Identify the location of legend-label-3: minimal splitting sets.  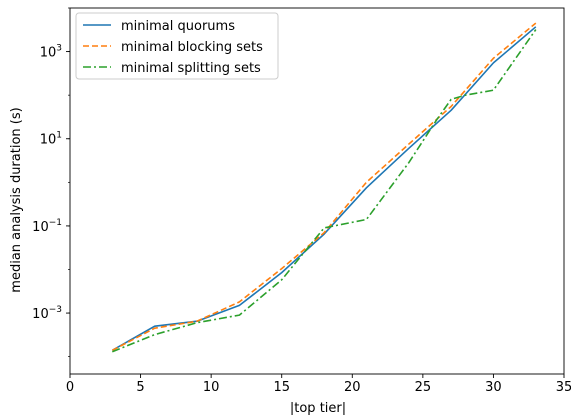
(191, 68).